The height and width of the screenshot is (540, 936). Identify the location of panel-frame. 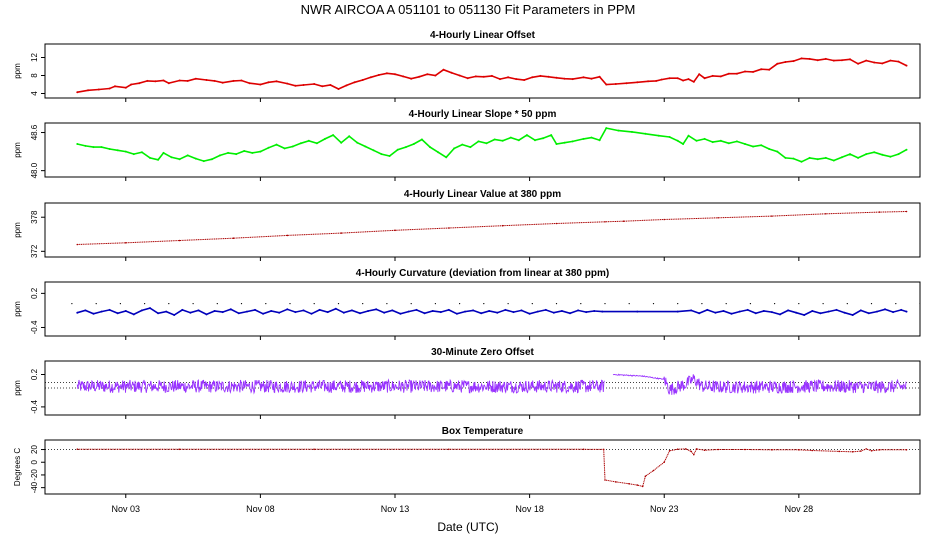
(482, 230).